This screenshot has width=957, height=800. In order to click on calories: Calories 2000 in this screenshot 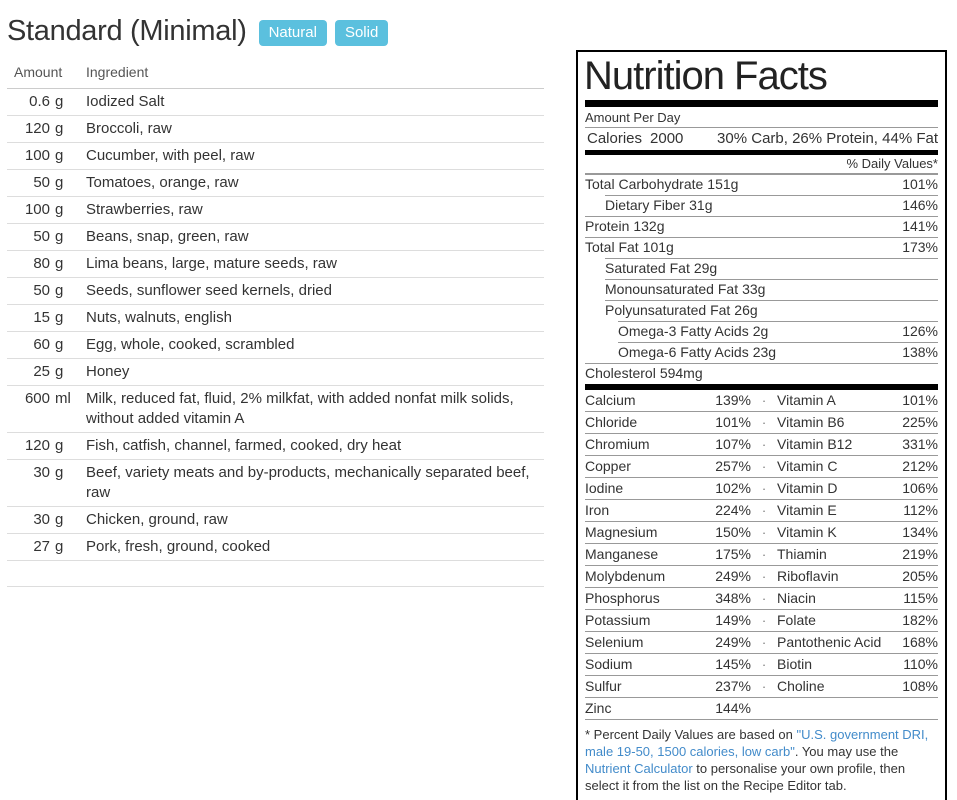, I will do `click(635, 138)`.